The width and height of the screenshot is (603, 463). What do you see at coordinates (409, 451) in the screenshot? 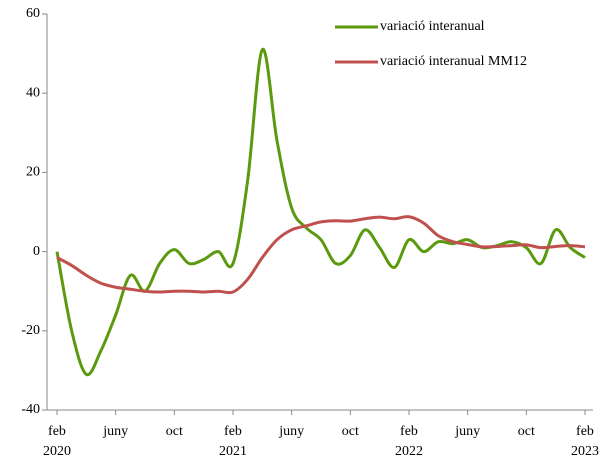
I see `x-year-label: 2022` at bounding box center [409, 451].